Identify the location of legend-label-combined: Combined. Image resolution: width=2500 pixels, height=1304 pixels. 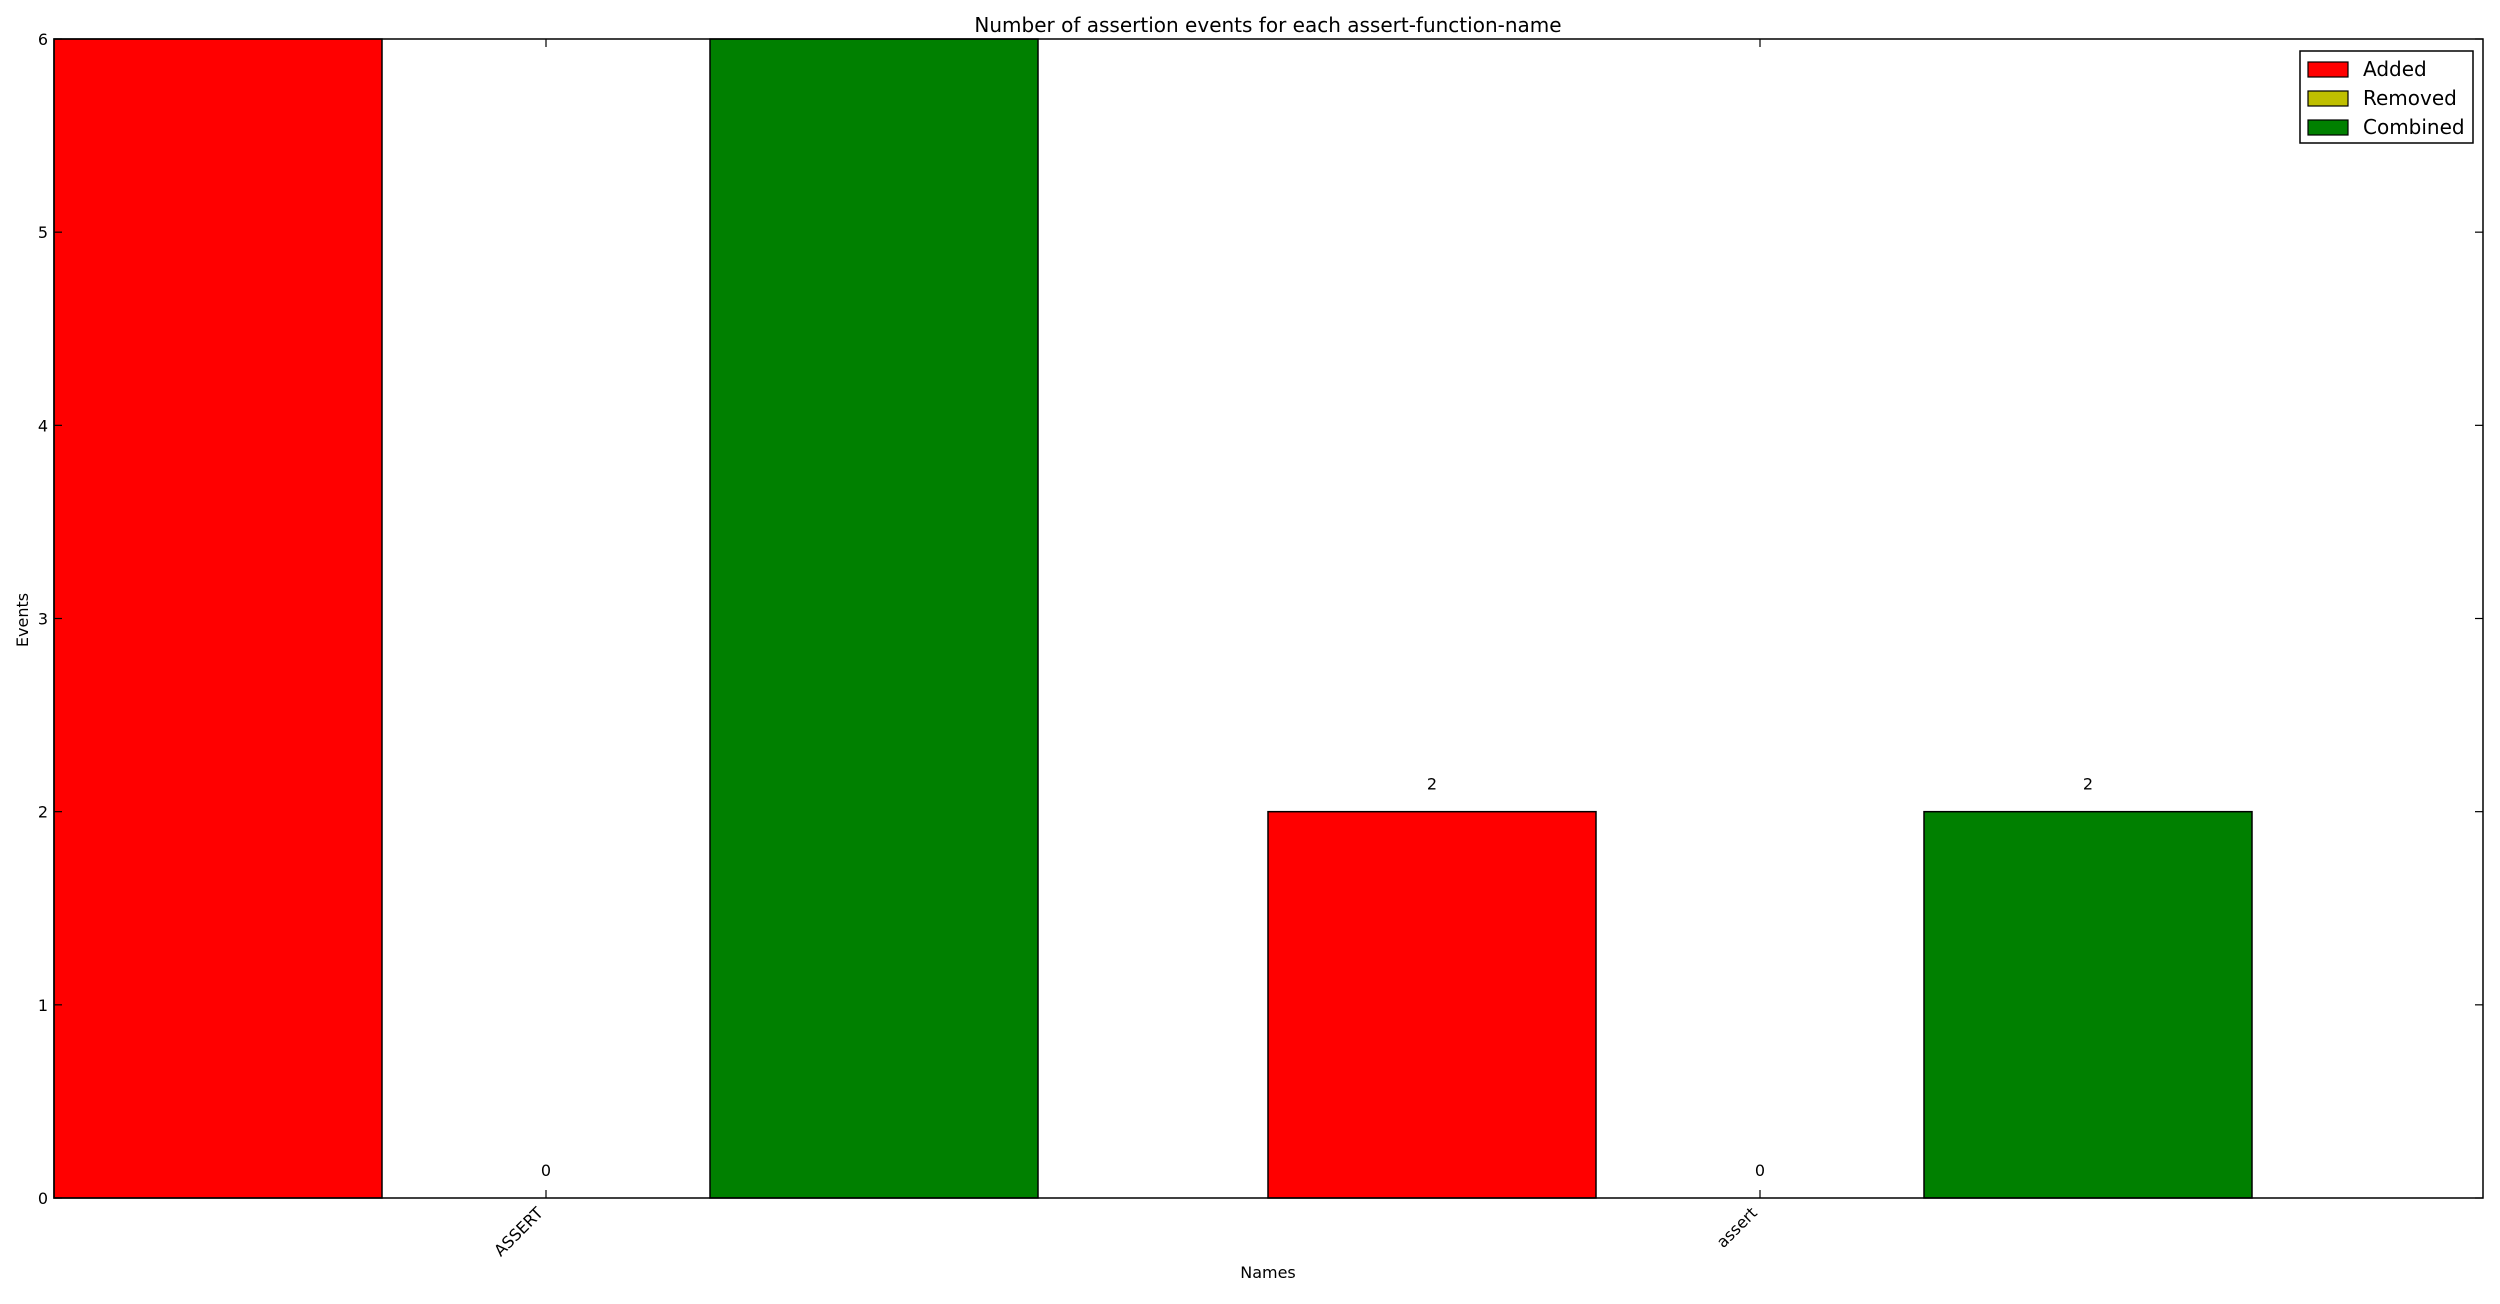
(2414, 127).